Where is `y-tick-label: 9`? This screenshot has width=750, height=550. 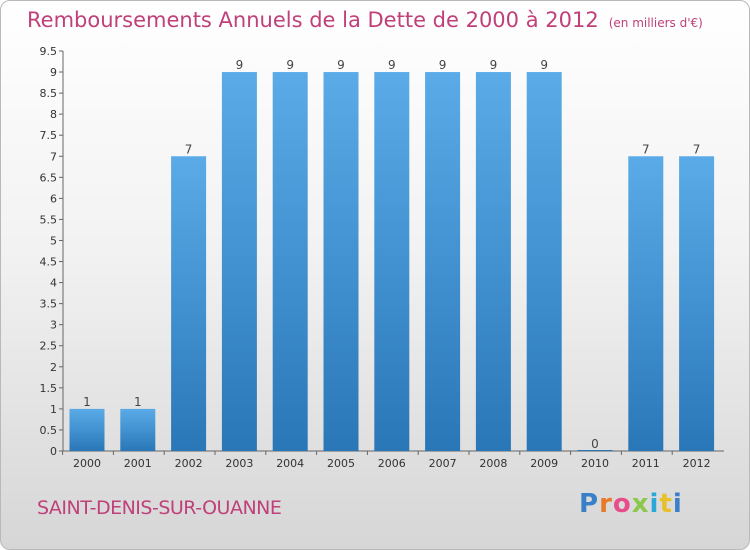 y-tick-label: 9 is located at coordinates (53, 72).